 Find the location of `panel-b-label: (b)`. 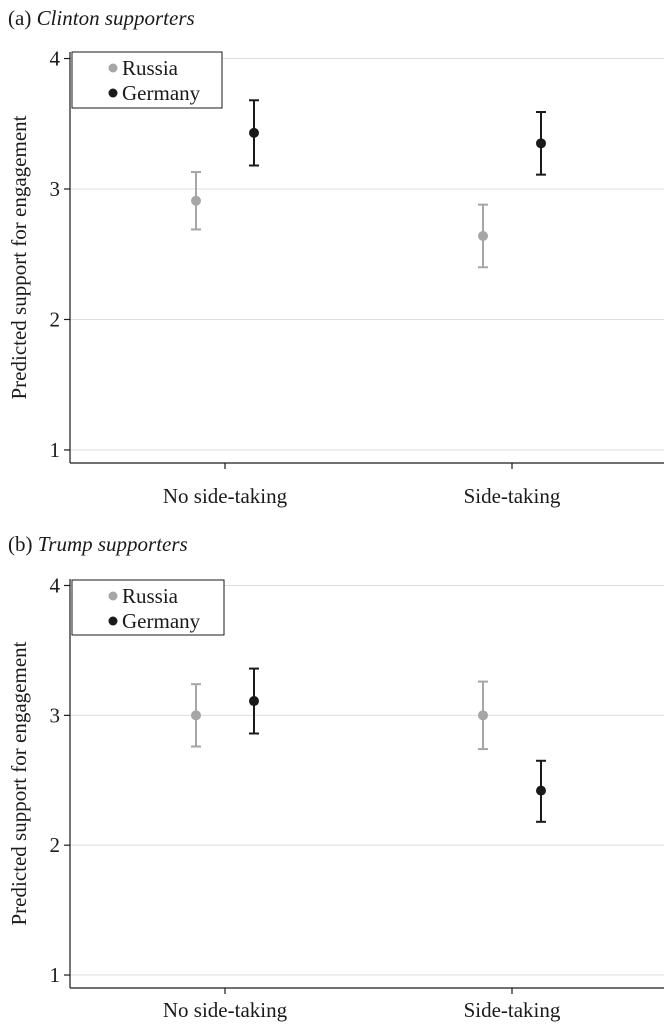

panel-b-label: (b) is located at coordinates (20, 544).